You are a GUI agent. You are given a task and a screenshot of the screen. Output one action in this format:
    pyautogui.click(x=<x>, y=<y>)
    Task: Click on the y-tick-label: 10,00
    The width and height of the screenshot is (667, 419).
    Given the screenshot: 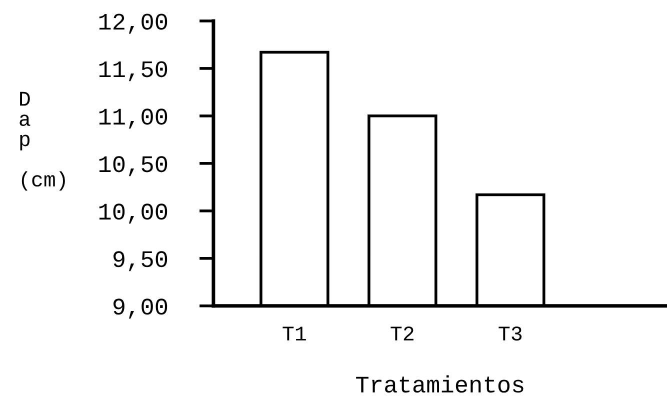 What is the action you would take?
    pyautogui.click(x=133, y=214)
    